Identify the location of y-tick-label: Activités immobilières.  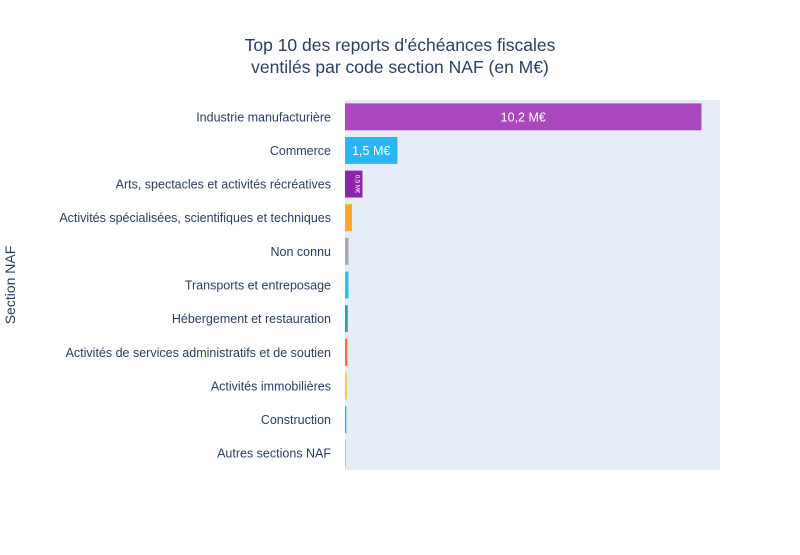
(271, 386).